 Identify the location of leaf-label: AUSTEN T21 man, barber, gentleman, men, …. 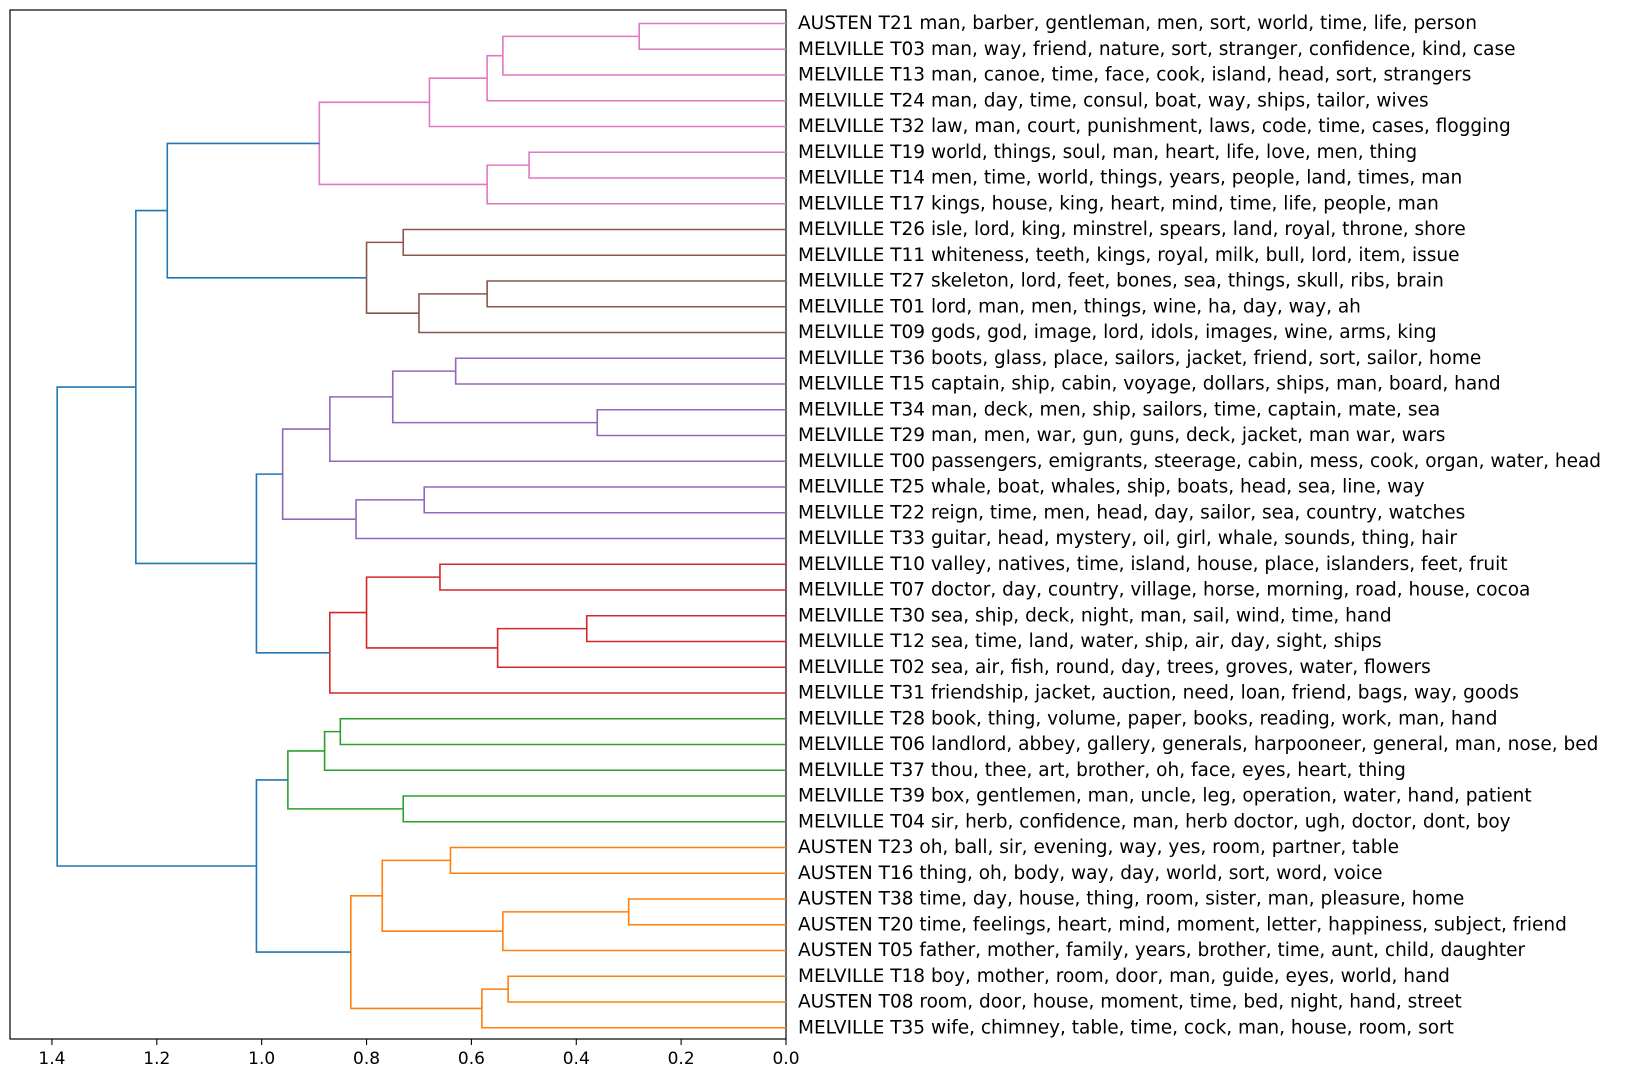
(1137, 23).